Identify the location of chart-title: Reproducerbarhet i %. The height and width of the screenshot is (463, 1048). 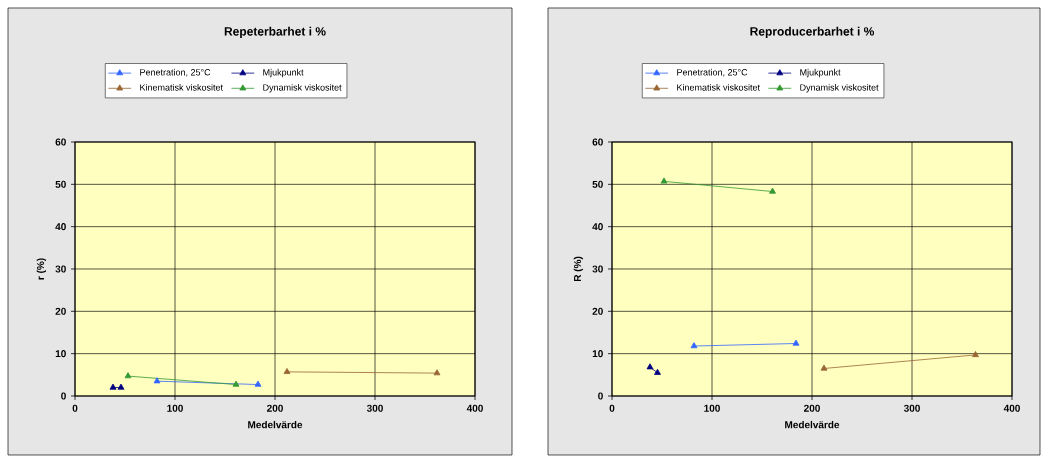
(812, 32).